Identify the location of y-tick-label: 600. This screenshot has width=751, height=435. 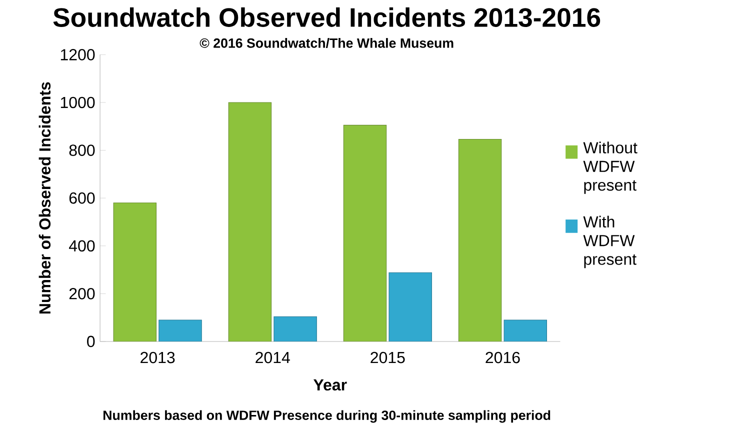
(82, 198).